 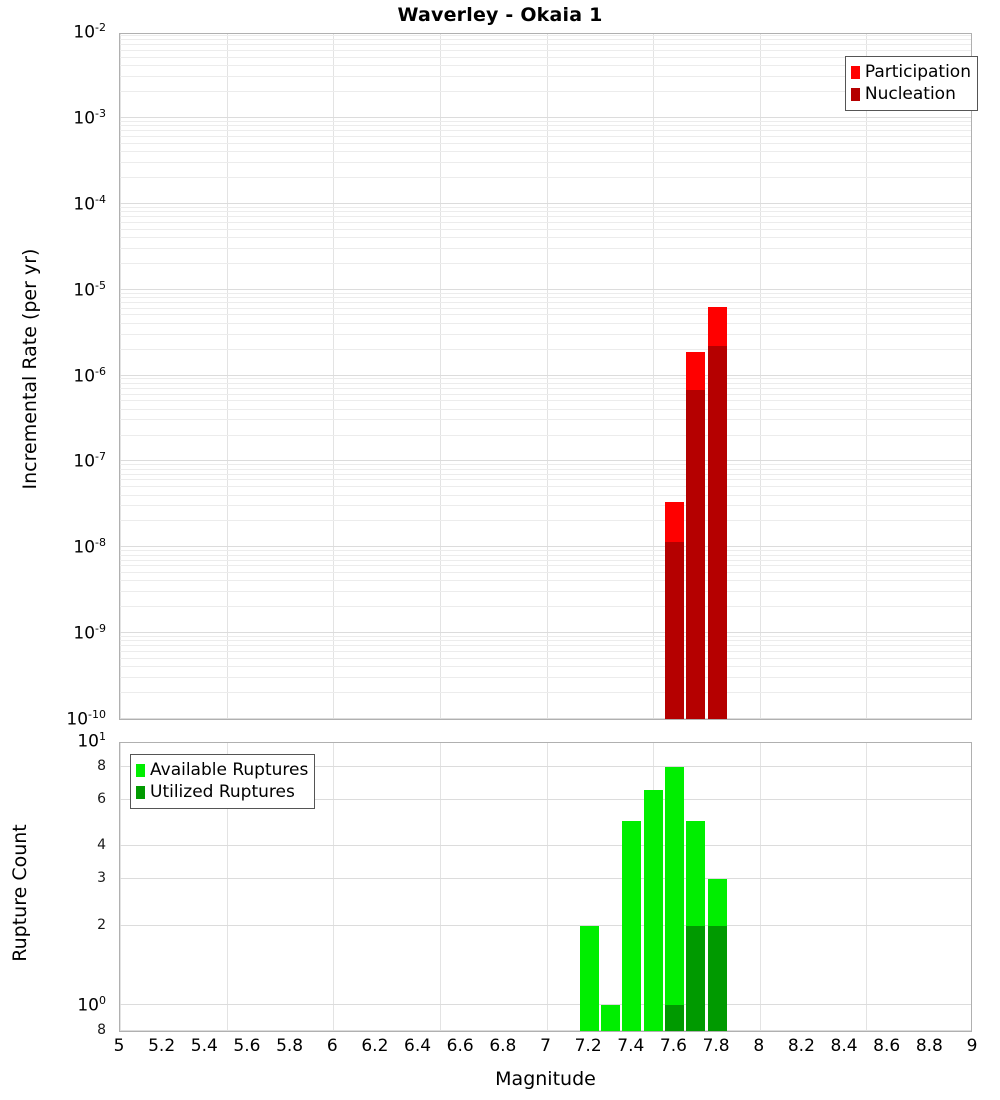 I want to click on legend-label: Utilized Ruptures, so click(x=222, y=792).